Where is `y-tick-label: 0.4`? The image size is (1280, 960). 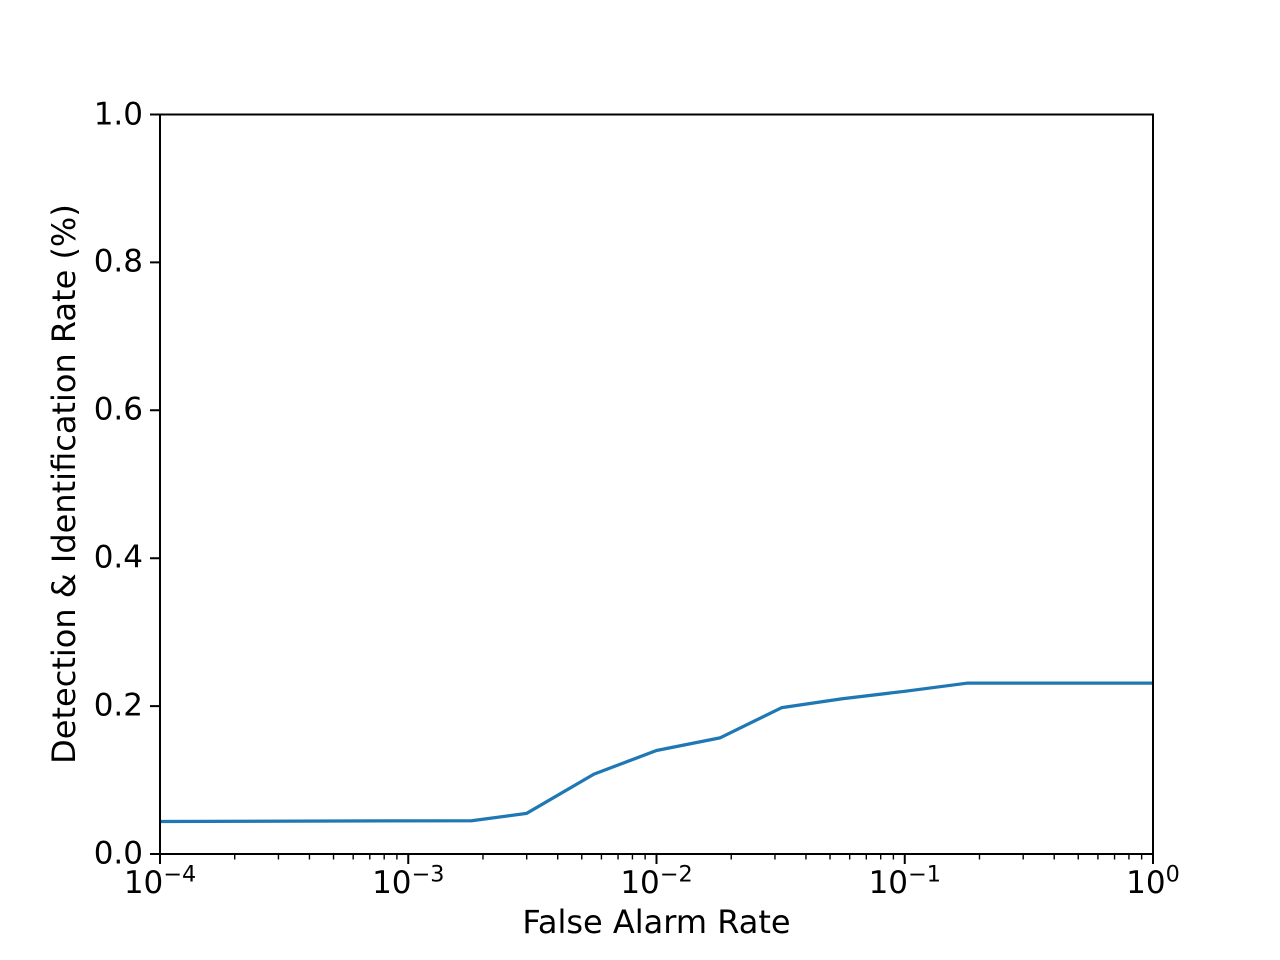
y-tick-label: 0.4 is located at coordinates (118, 557).